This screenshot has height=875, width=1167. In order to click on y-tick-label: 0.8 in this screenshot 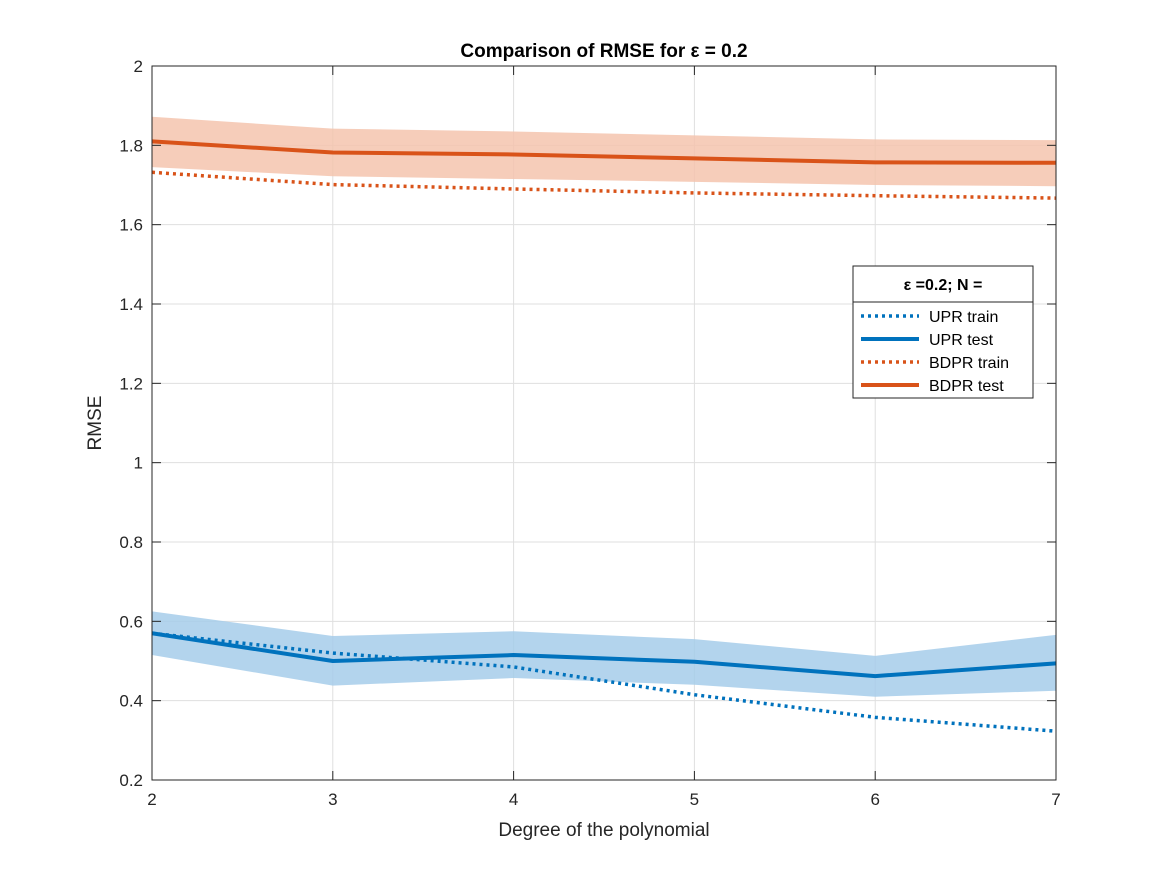, I will do `click(131, 542)`.